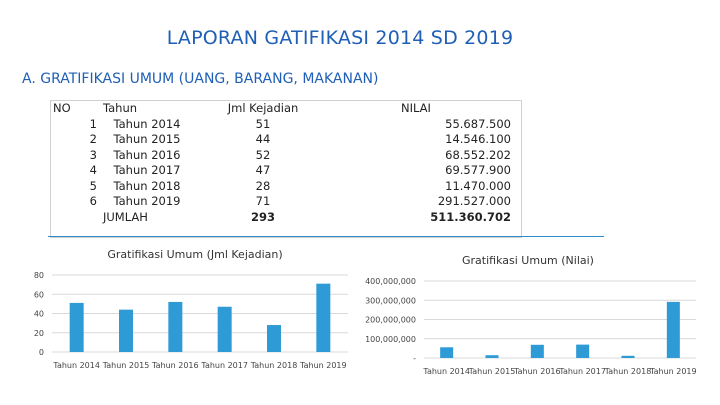 This screenshot has height=405, width=720. I want to click on cell-count: 44, so click(263, 139).